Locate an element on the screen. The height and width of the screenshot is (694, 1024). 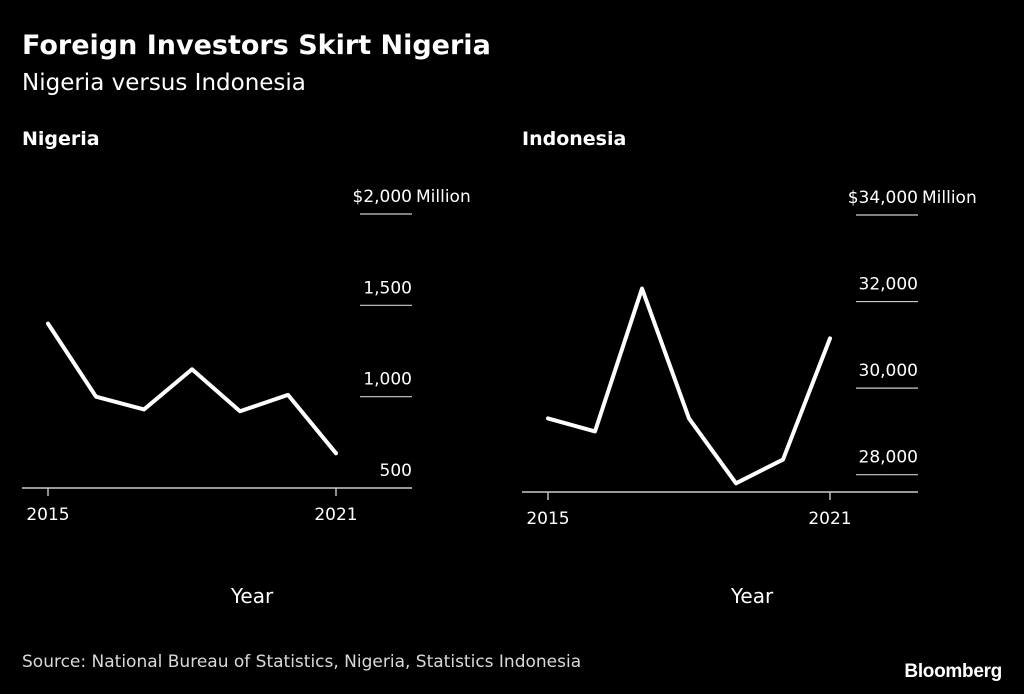
y-tick-label-top: $2,000 is located at coordinates (383, 197).